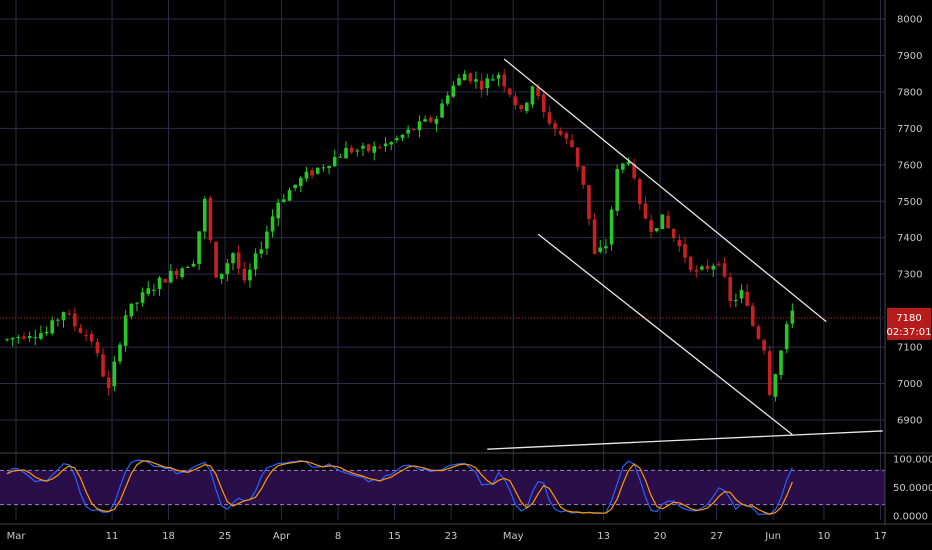 The image size is (932, 550). Describe the element at coordinates (112, 536) in the screenshot. I see `x-tick-label: 11` at that location.